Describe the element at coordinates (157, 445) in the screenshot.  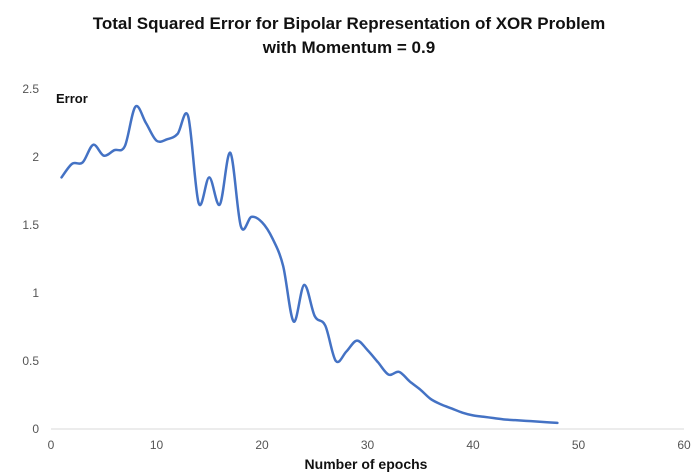
I see `x-tick-label: 10` at that location.